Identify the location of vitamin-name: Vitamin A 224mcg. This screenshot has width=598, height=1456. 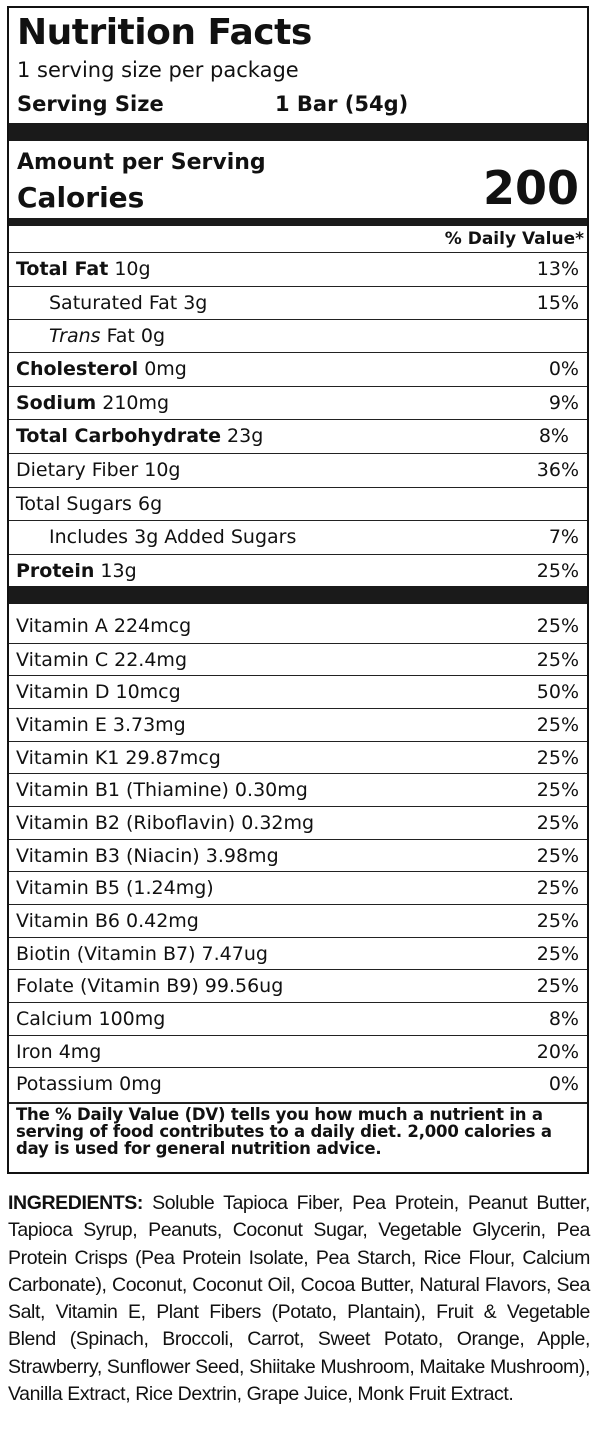
(104, 626).